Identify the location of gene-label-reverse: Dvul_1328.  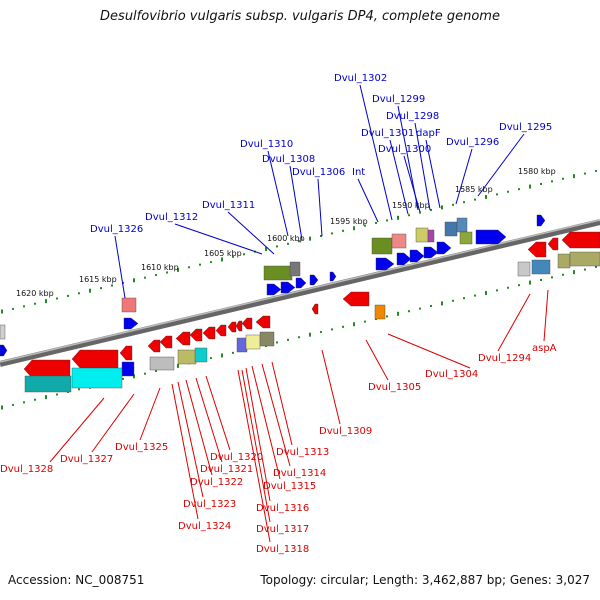
(26, 469).